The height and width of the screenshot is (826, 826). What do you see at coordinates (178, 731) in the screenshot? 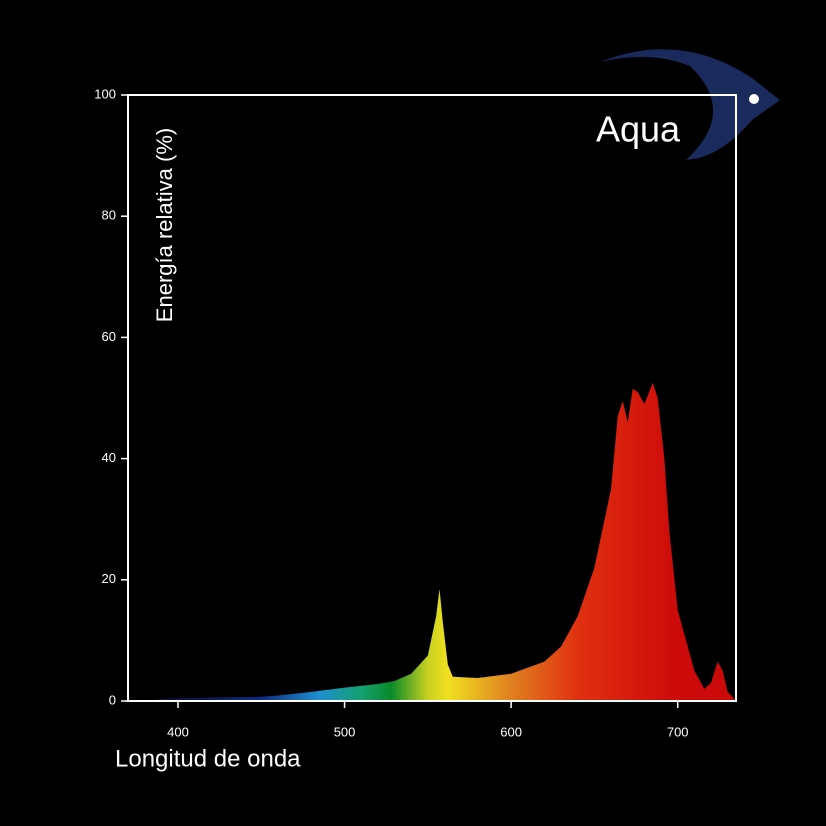
I see `x-tick-label: 400` at bounding box center [178, 731].